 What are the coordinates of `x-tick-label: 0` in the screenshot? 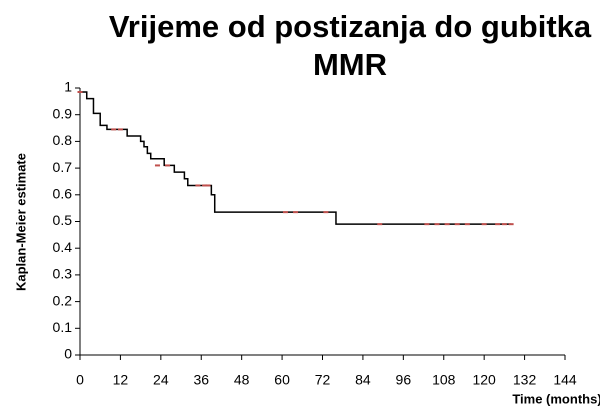 It's located at (80, 380).